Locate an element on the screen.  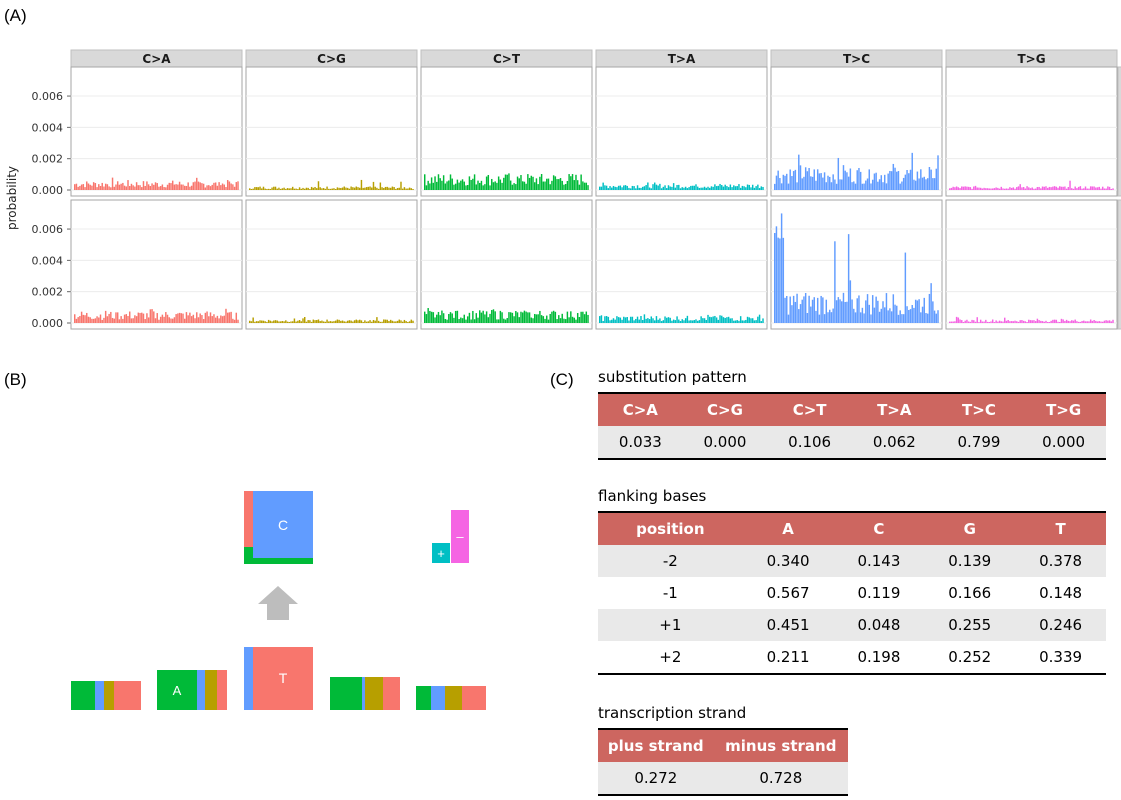
flank-header-3: G is located at coordinates (969, 529).